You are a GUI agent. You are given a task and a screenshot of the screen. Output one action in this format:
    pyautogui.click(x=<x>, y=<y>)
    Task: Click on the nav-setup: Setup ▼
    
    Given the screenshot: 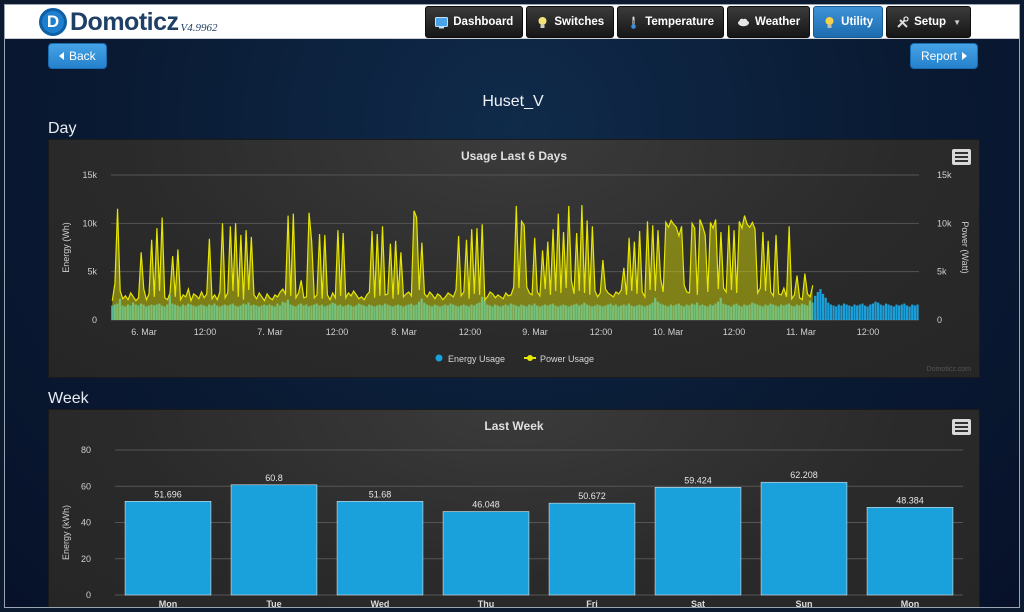 What is the action you would take?
    pyautogui.click(x=928, y=22)
    